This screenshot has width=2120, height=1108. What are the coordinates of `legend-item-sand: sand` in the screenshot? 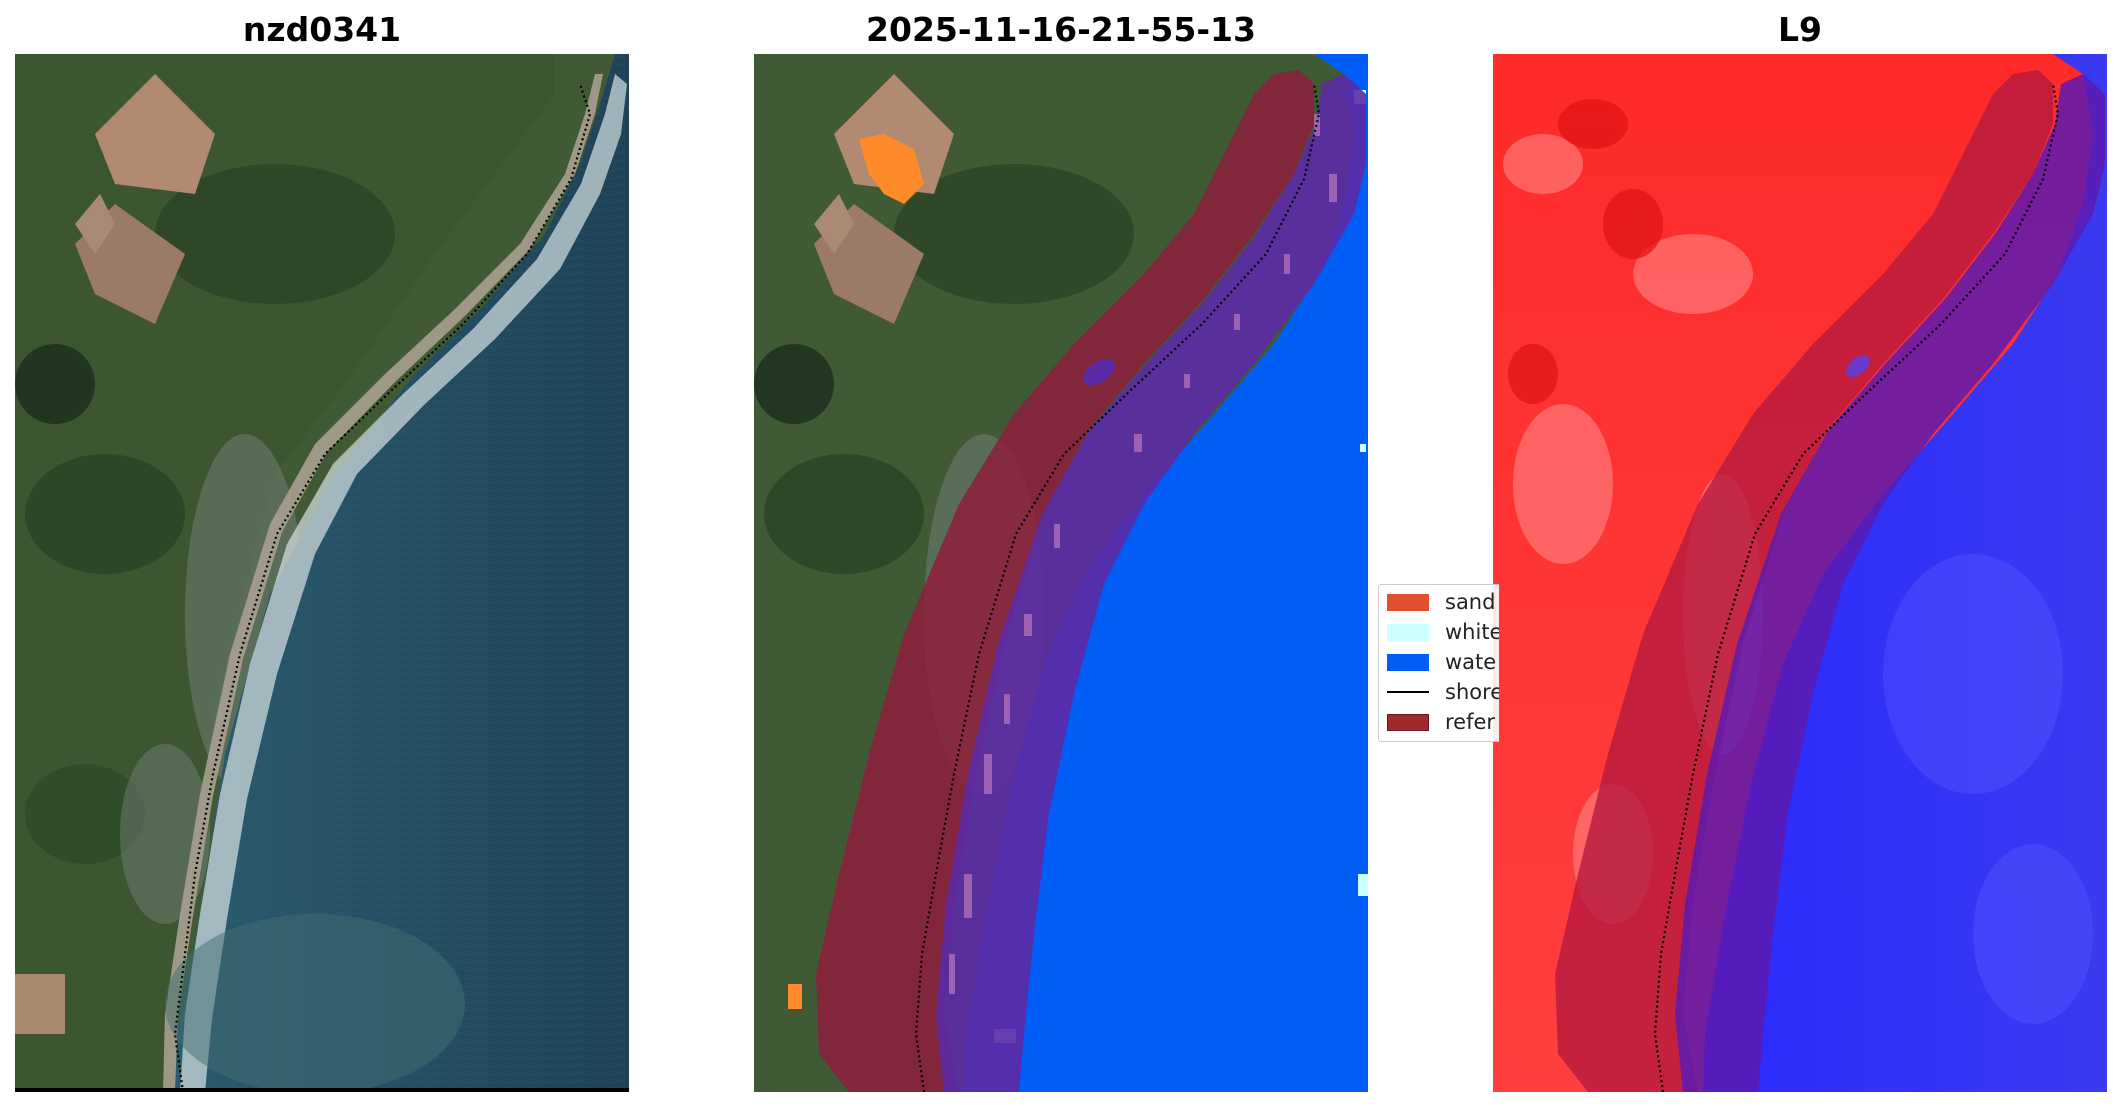 It's located at (1443, 602).